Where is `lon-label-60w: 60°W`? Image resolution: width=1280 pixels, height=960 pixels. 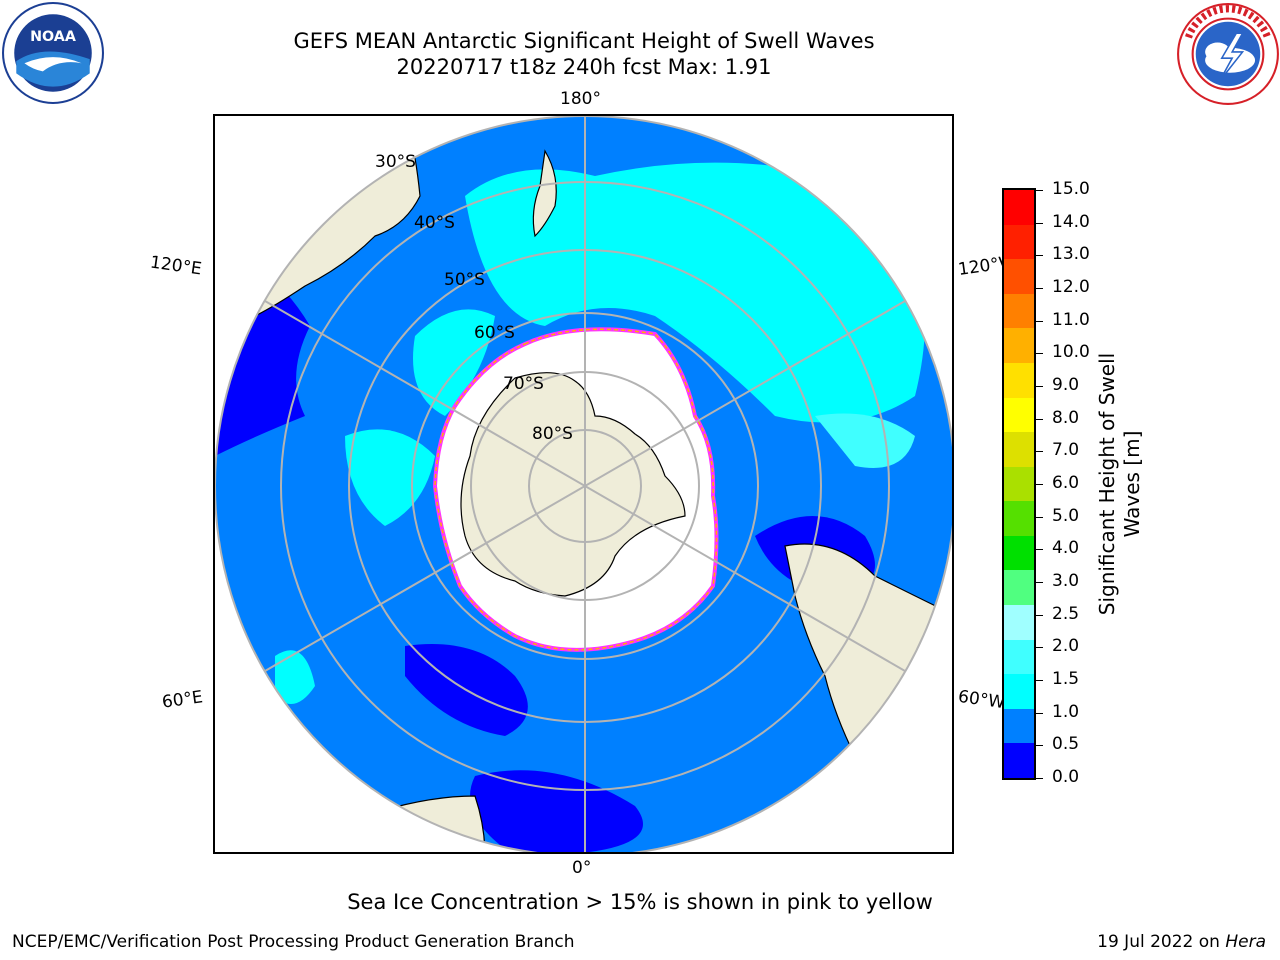
lon-label-60w: 60°W is located at coordinates (981, 700).